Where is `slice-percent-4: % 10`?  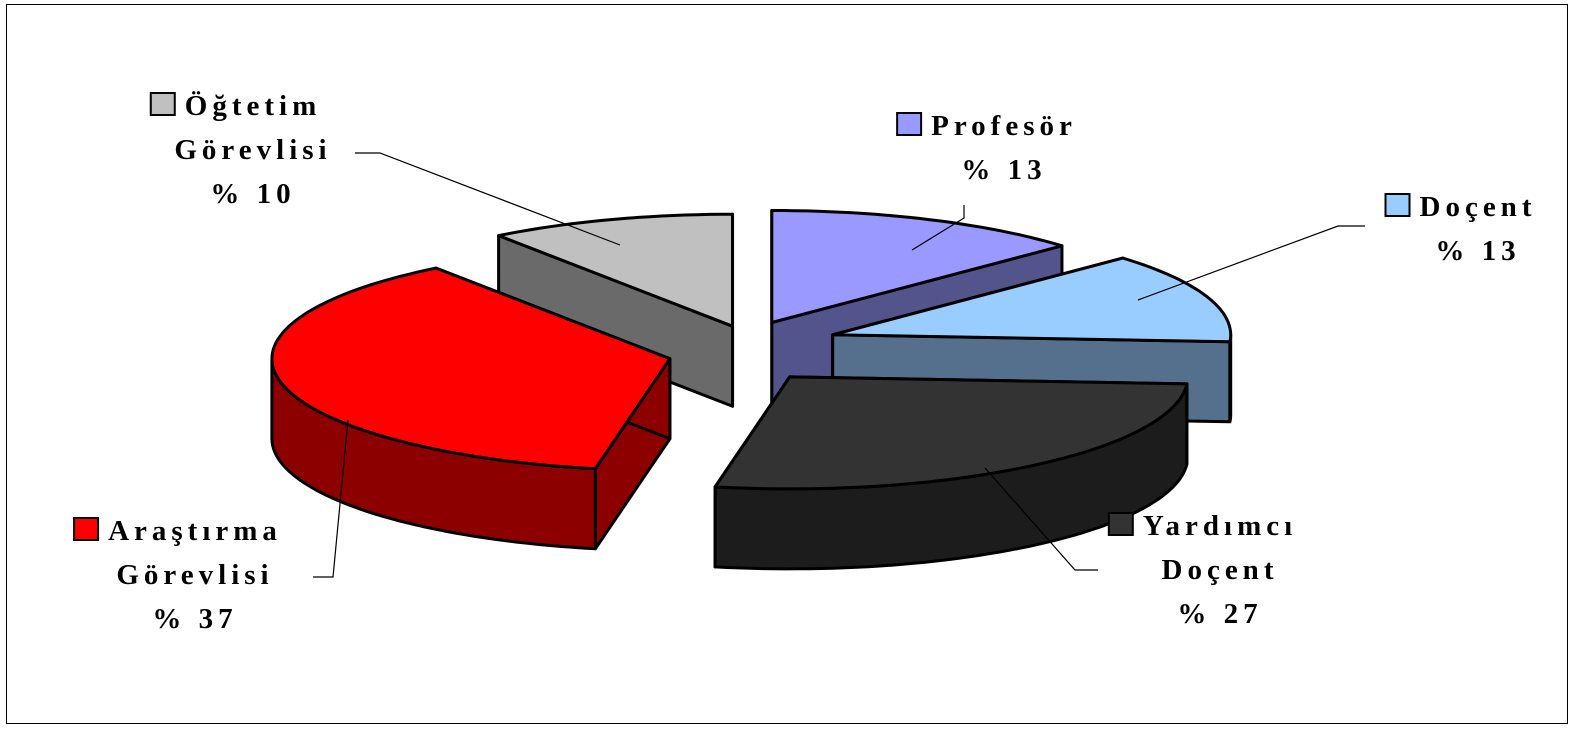
slice-percent-4: % 10 is located at coordinates (252, 194).